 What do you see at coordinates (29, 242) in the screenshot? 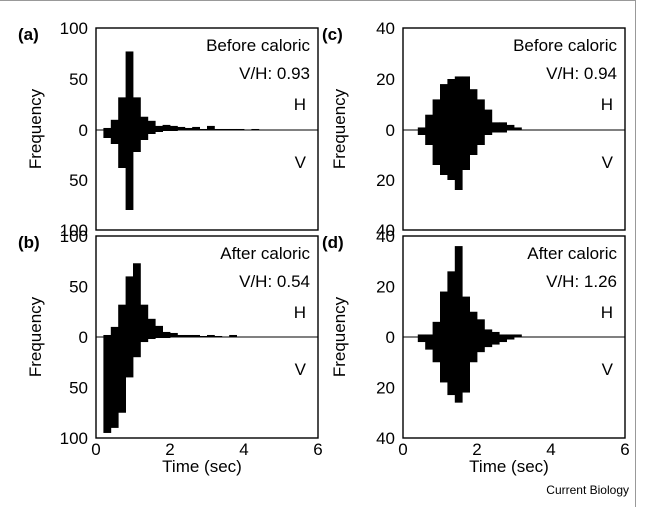
I see `panel-label: (b)` at bounding box center [29, 242].